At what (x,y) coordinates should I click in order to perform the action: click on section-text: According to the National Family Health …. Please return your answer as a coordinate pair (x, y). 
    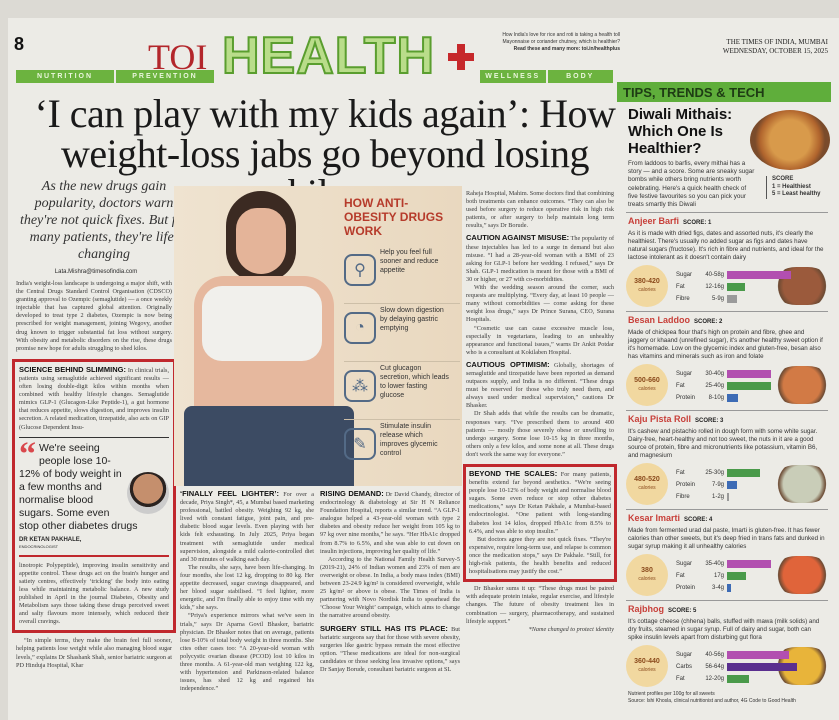
    Looking at the image, I should click on (390, 587).